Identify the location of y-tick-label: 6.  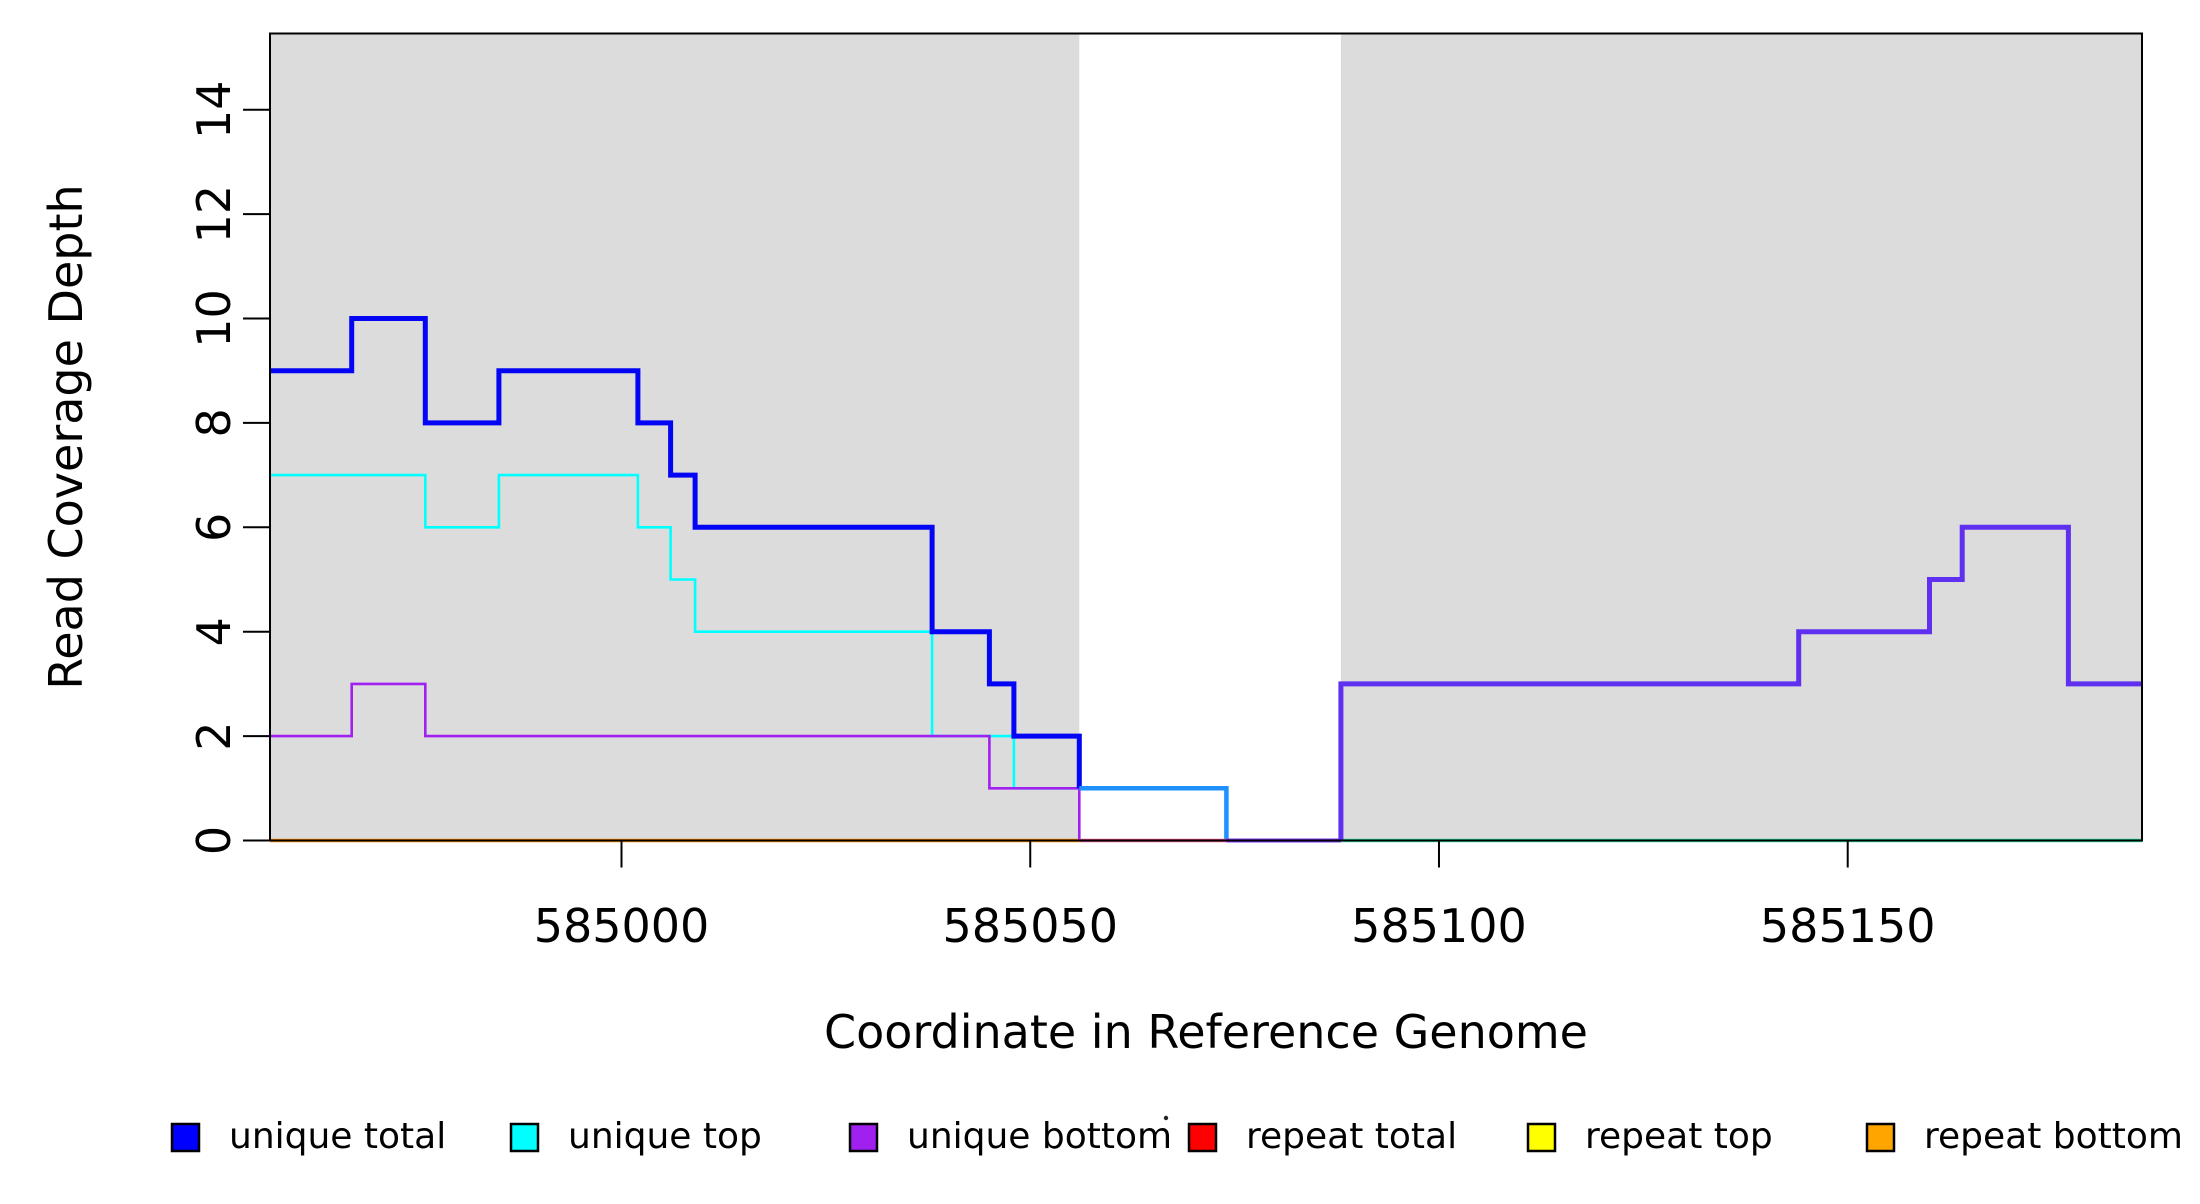
(214, 527).